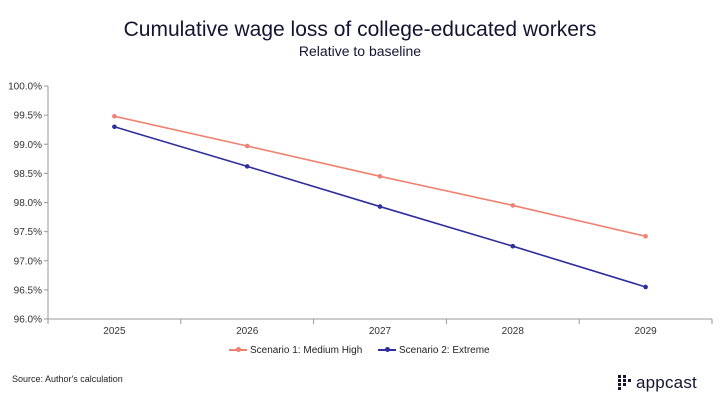 This screenshot has width=720, height=405. I want to click on chart-subtitle: Relative to baseline, so click(360, 51).